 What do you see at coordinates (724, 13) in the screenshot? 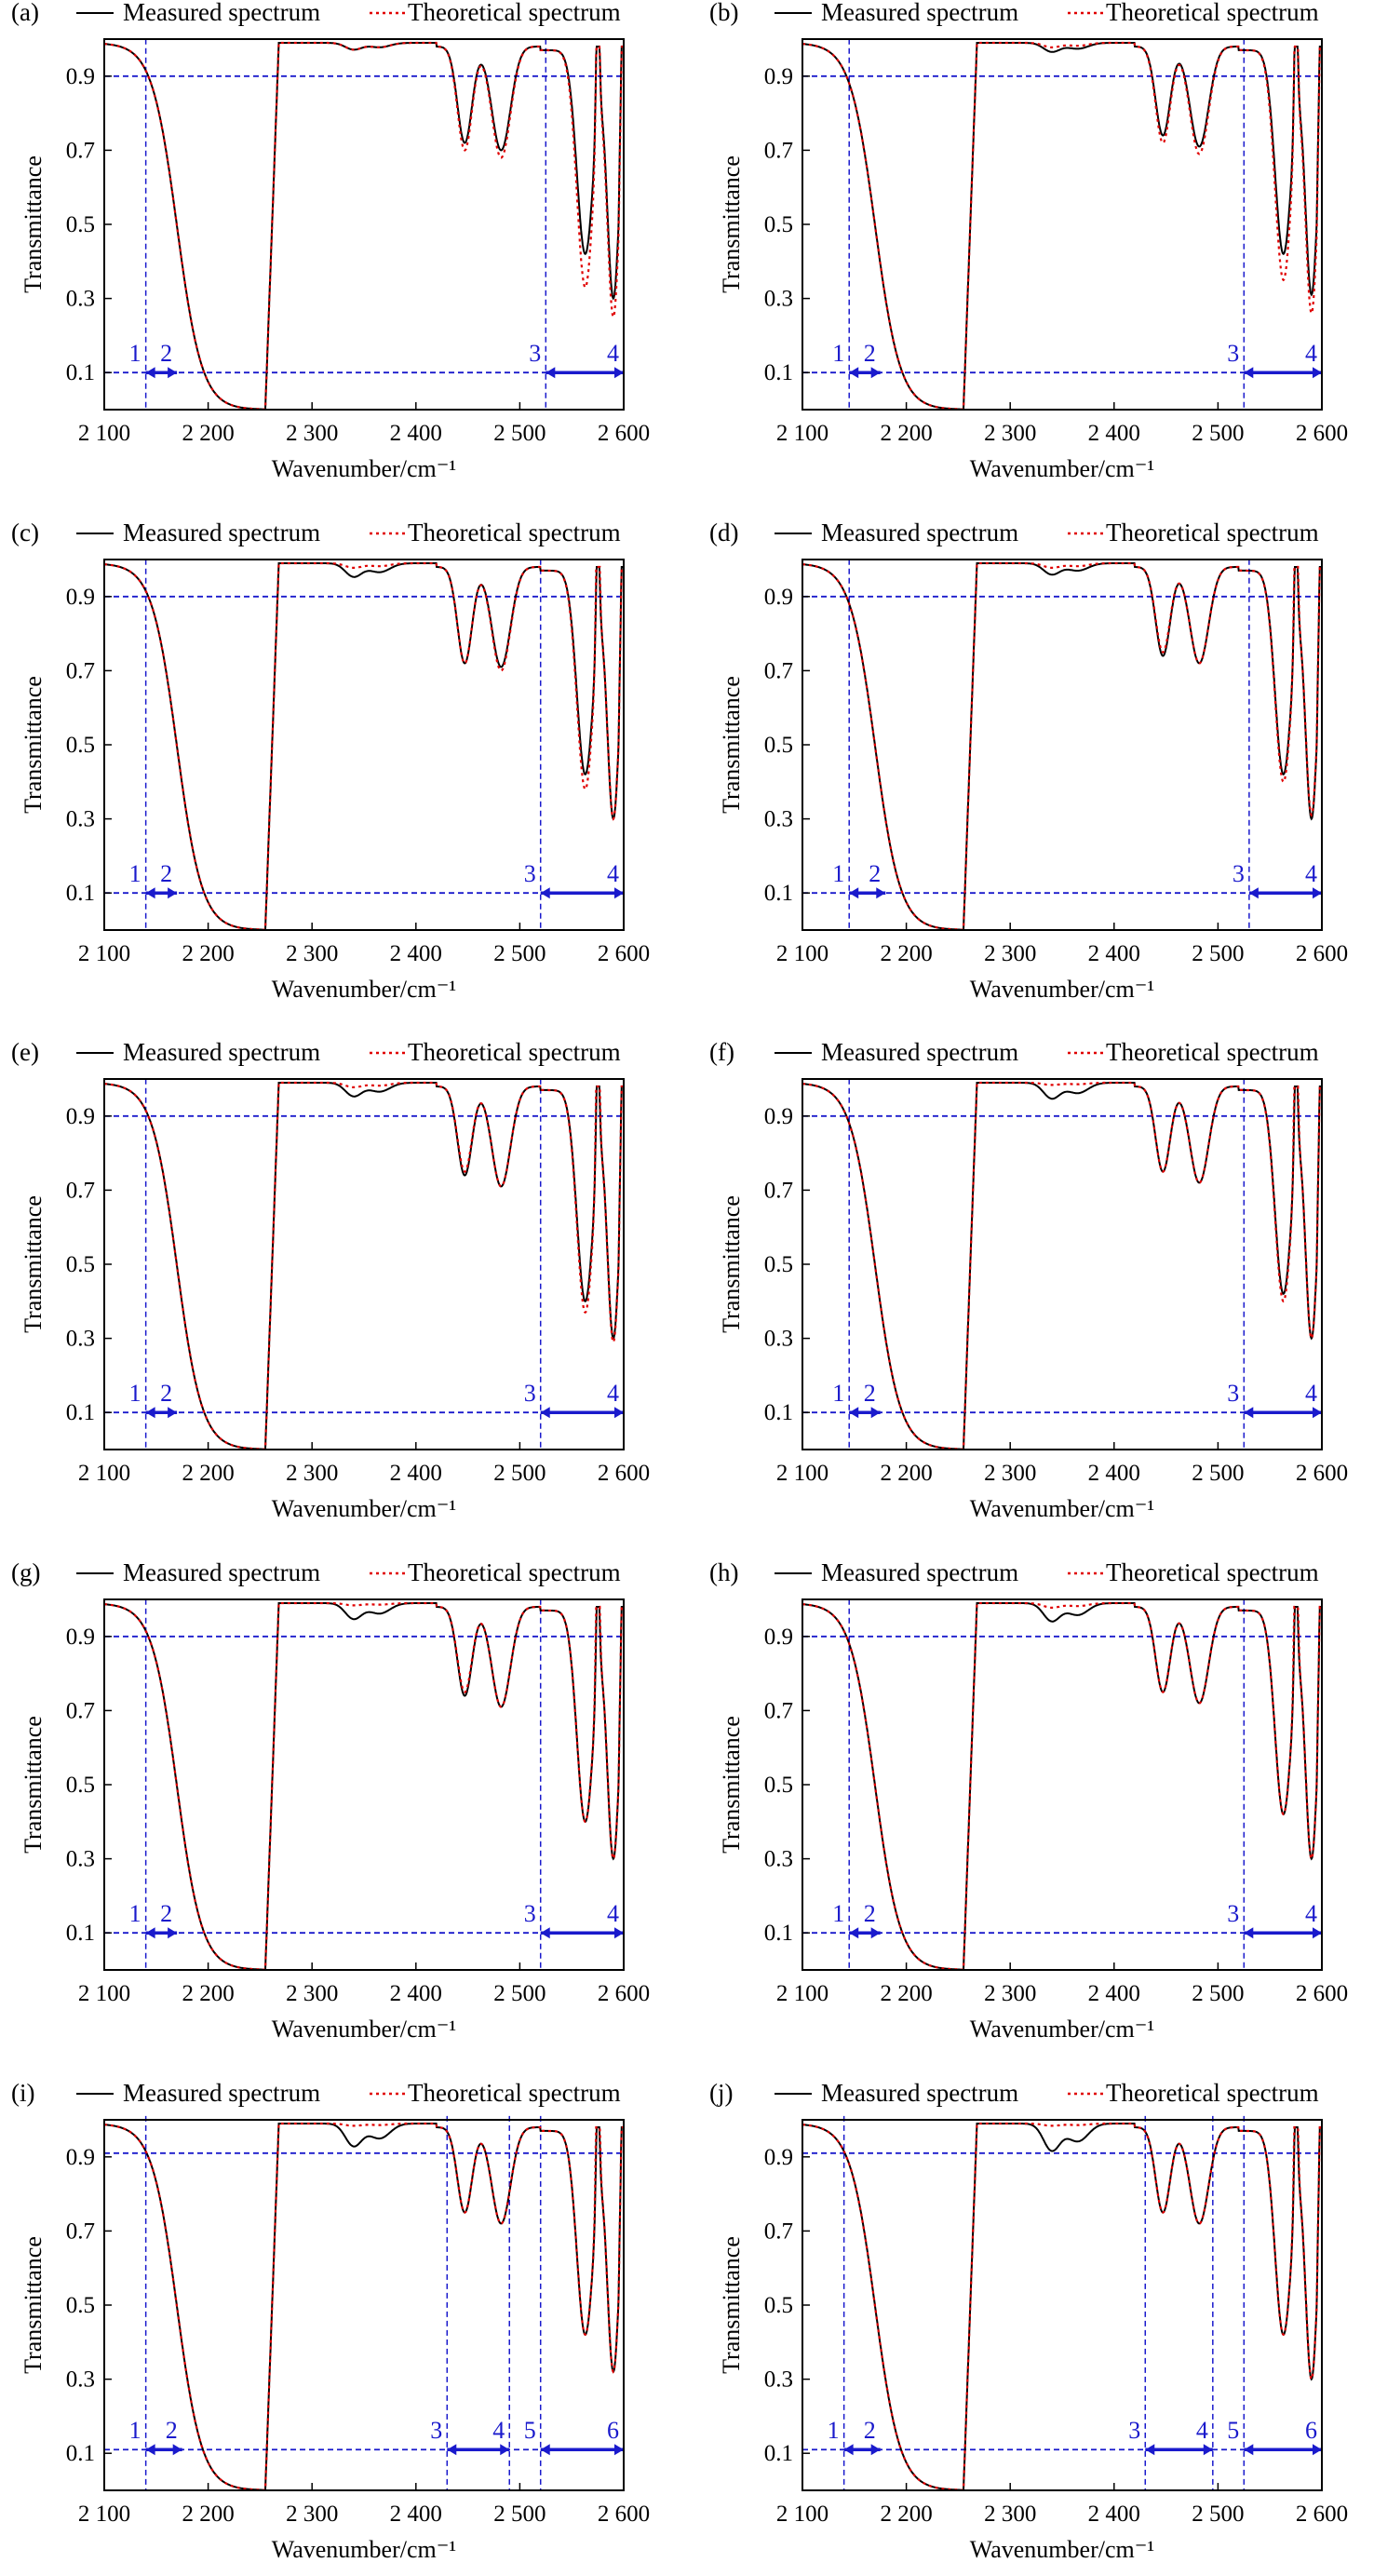
I see `panel-label: (b)` at bounding box center [724, 13].